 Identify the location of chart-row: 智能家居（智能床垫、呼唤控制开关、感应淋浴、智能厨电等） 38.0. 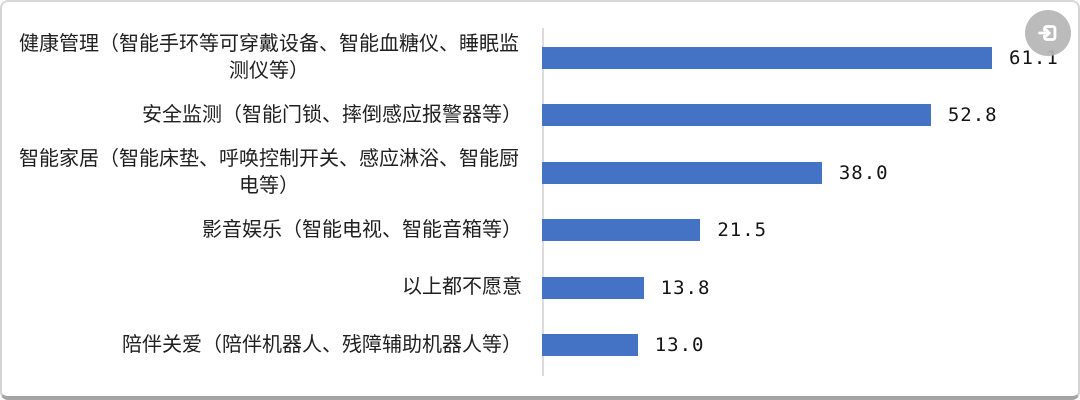
(540, 173).